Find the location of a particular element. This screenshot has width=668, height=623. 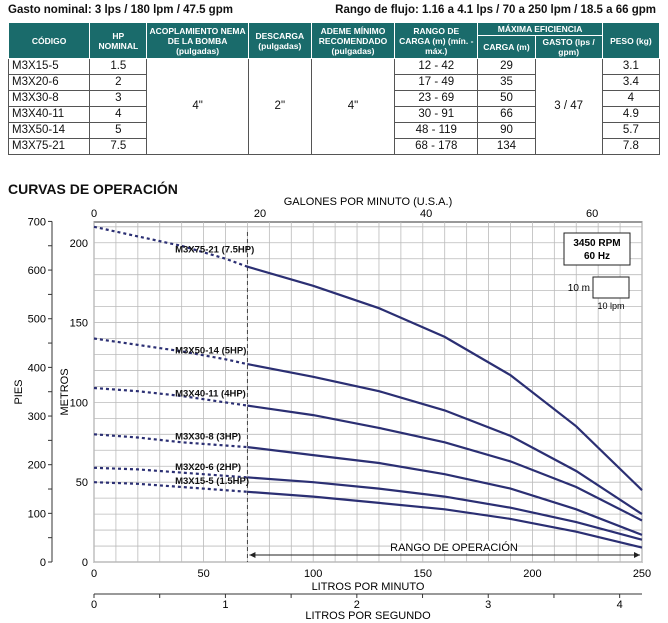

header-carga: CARGA (m) is located at coordinates (506, 47).